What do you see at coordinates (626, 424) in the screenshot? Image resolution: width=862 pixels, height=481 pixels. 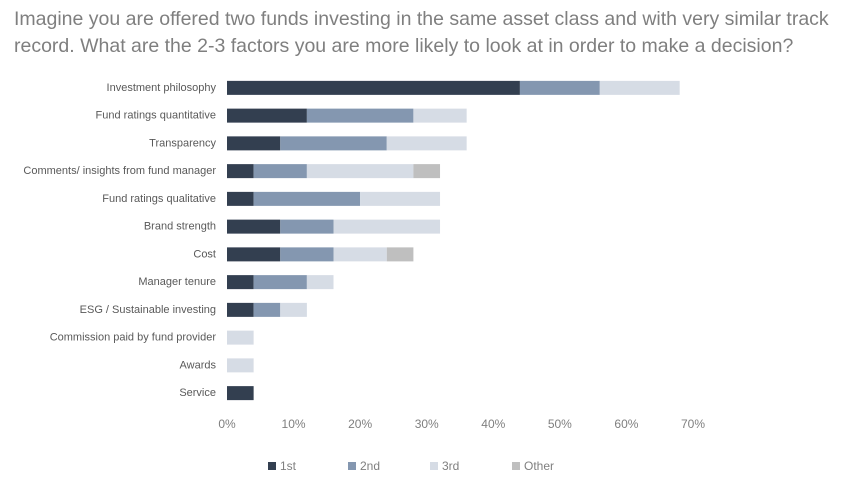 I see `x-tick-label: 60%` at bounding box center [626, 424].